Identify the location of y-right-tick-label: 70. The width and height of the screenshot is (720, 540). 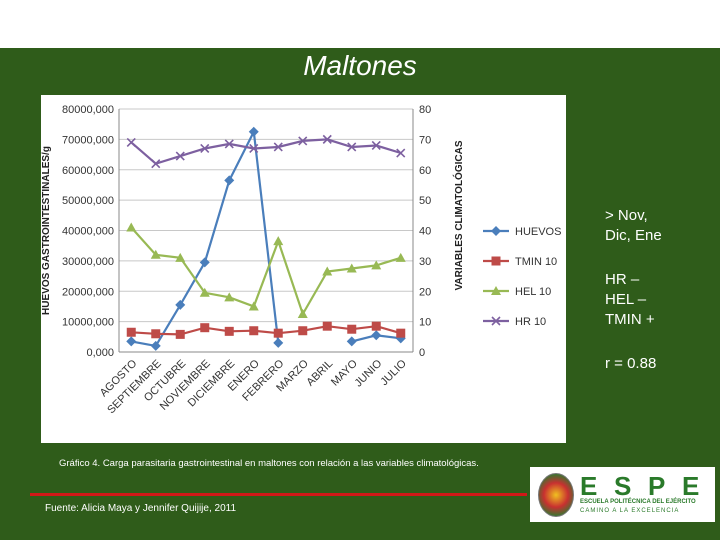
(425, 140).